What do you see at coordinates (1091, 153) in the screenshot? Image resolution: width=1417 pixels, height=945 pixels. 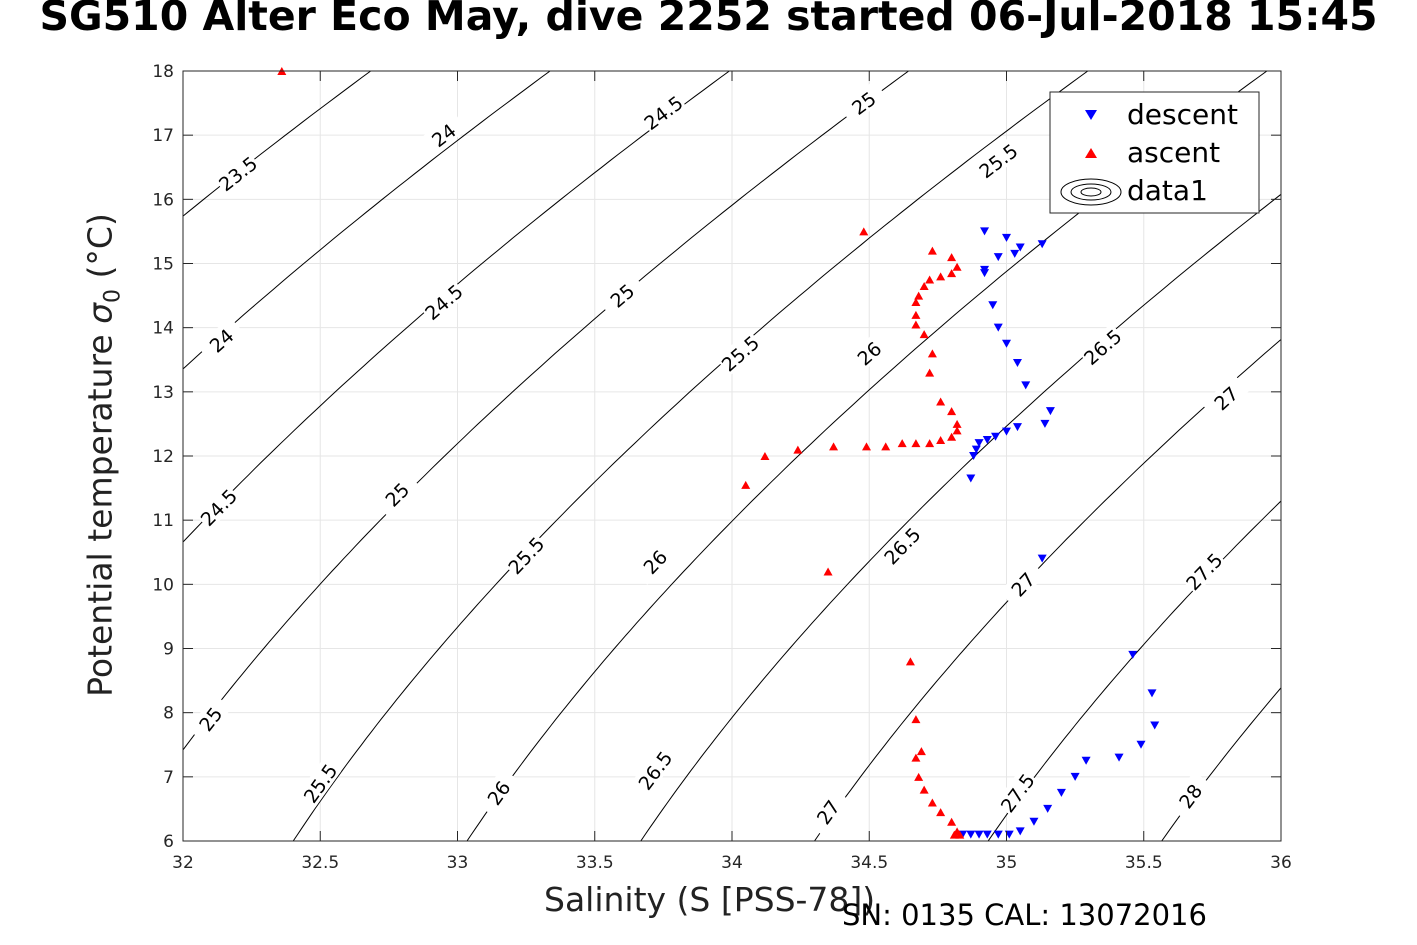 I see `legend-marker-ascent` at bounding box center [1091, 153].